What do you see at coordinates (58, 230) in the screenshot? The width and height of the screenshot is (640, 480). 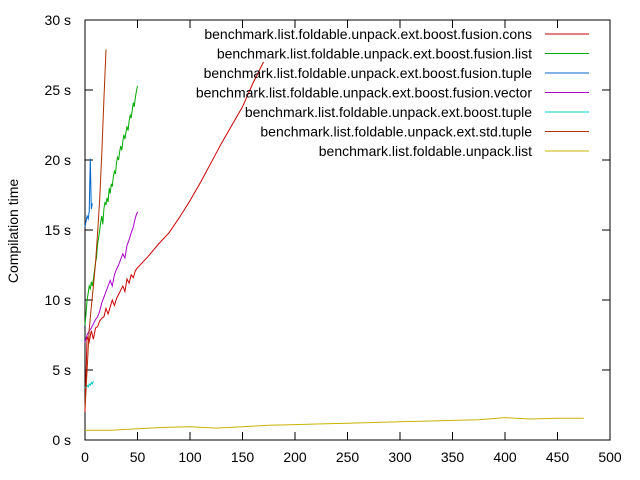 I see `y-tick-label: 15 s` at bounding box center [58, 230].